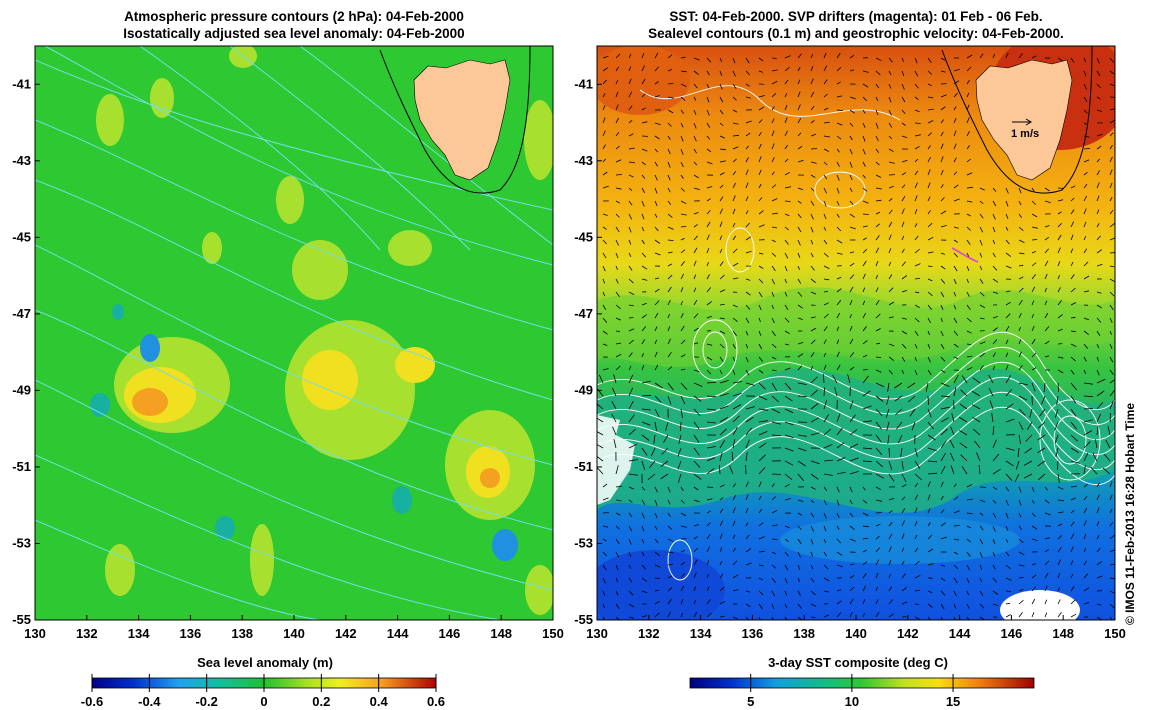  What do you see at coordinates (583, 466) in the screenshot?
I see `y-tick-label: -51` at bounding box center [583, 466].